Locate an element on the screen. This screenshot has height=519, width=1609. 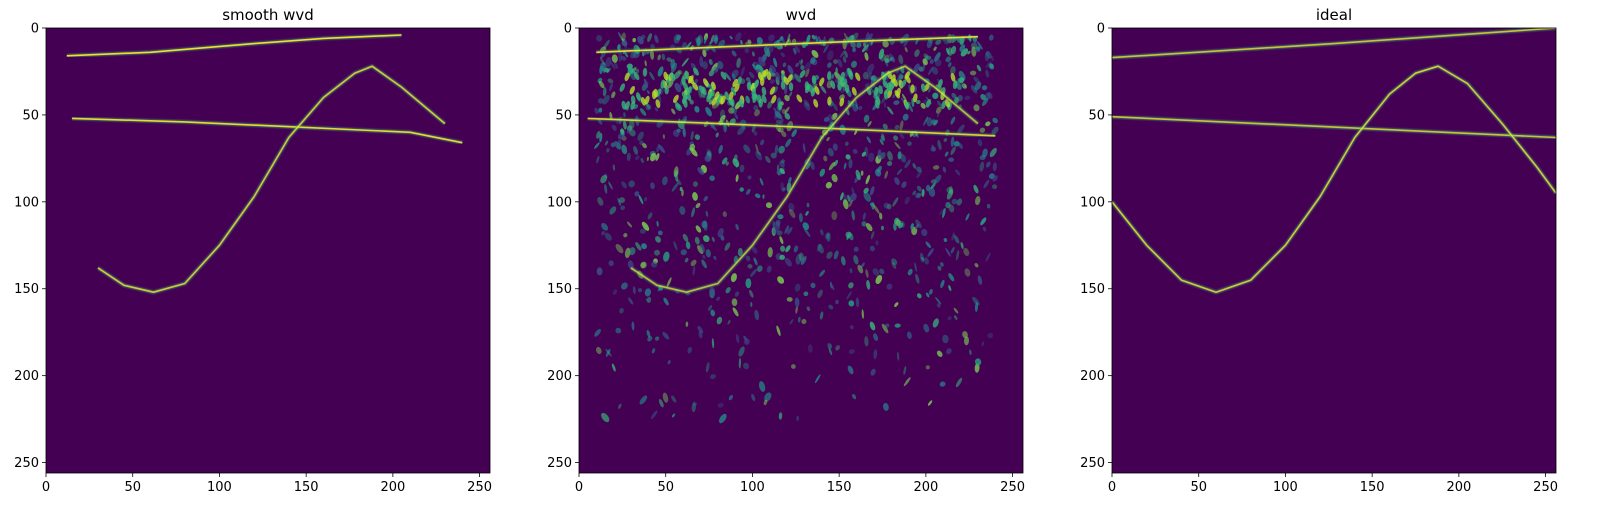
y-tick-label: 150 is located at coordinates (1092, 289).